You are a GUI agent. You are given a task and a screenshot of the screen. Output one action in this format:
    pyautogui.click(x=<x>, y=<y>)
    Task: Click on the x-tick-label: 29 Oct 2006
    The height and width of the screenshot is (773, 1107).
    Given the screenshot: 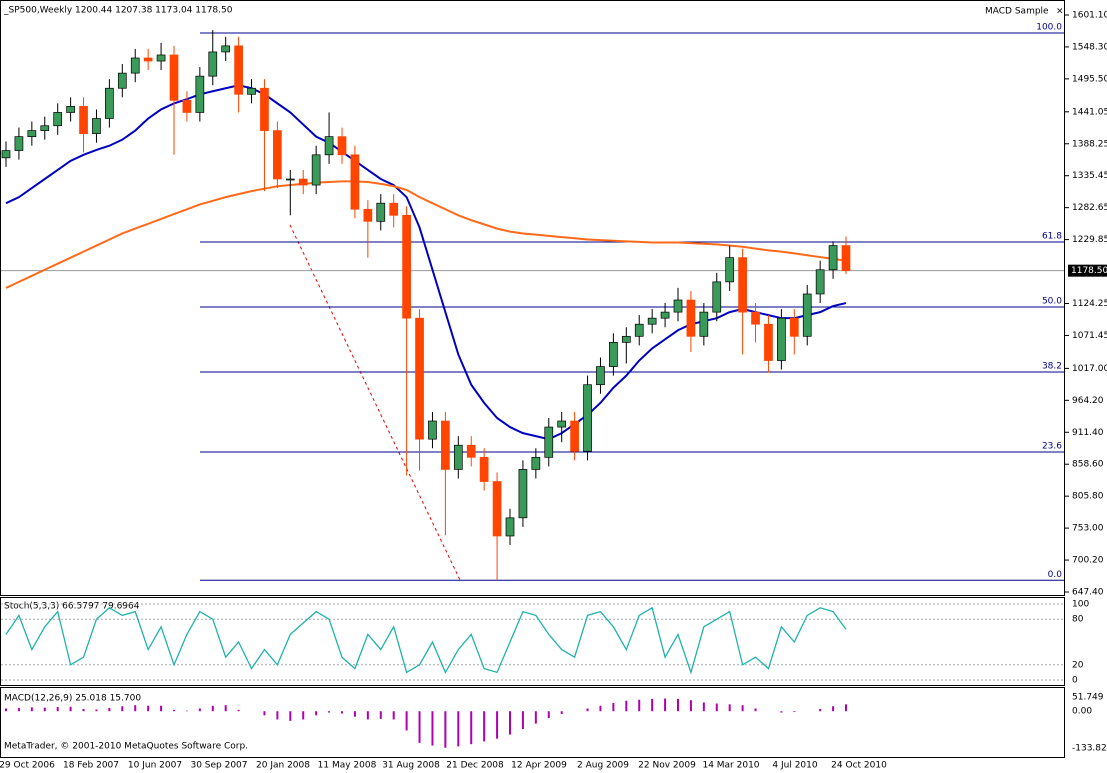 What is the action you would take?
    pyautogui.click(x=27, y=766)
    